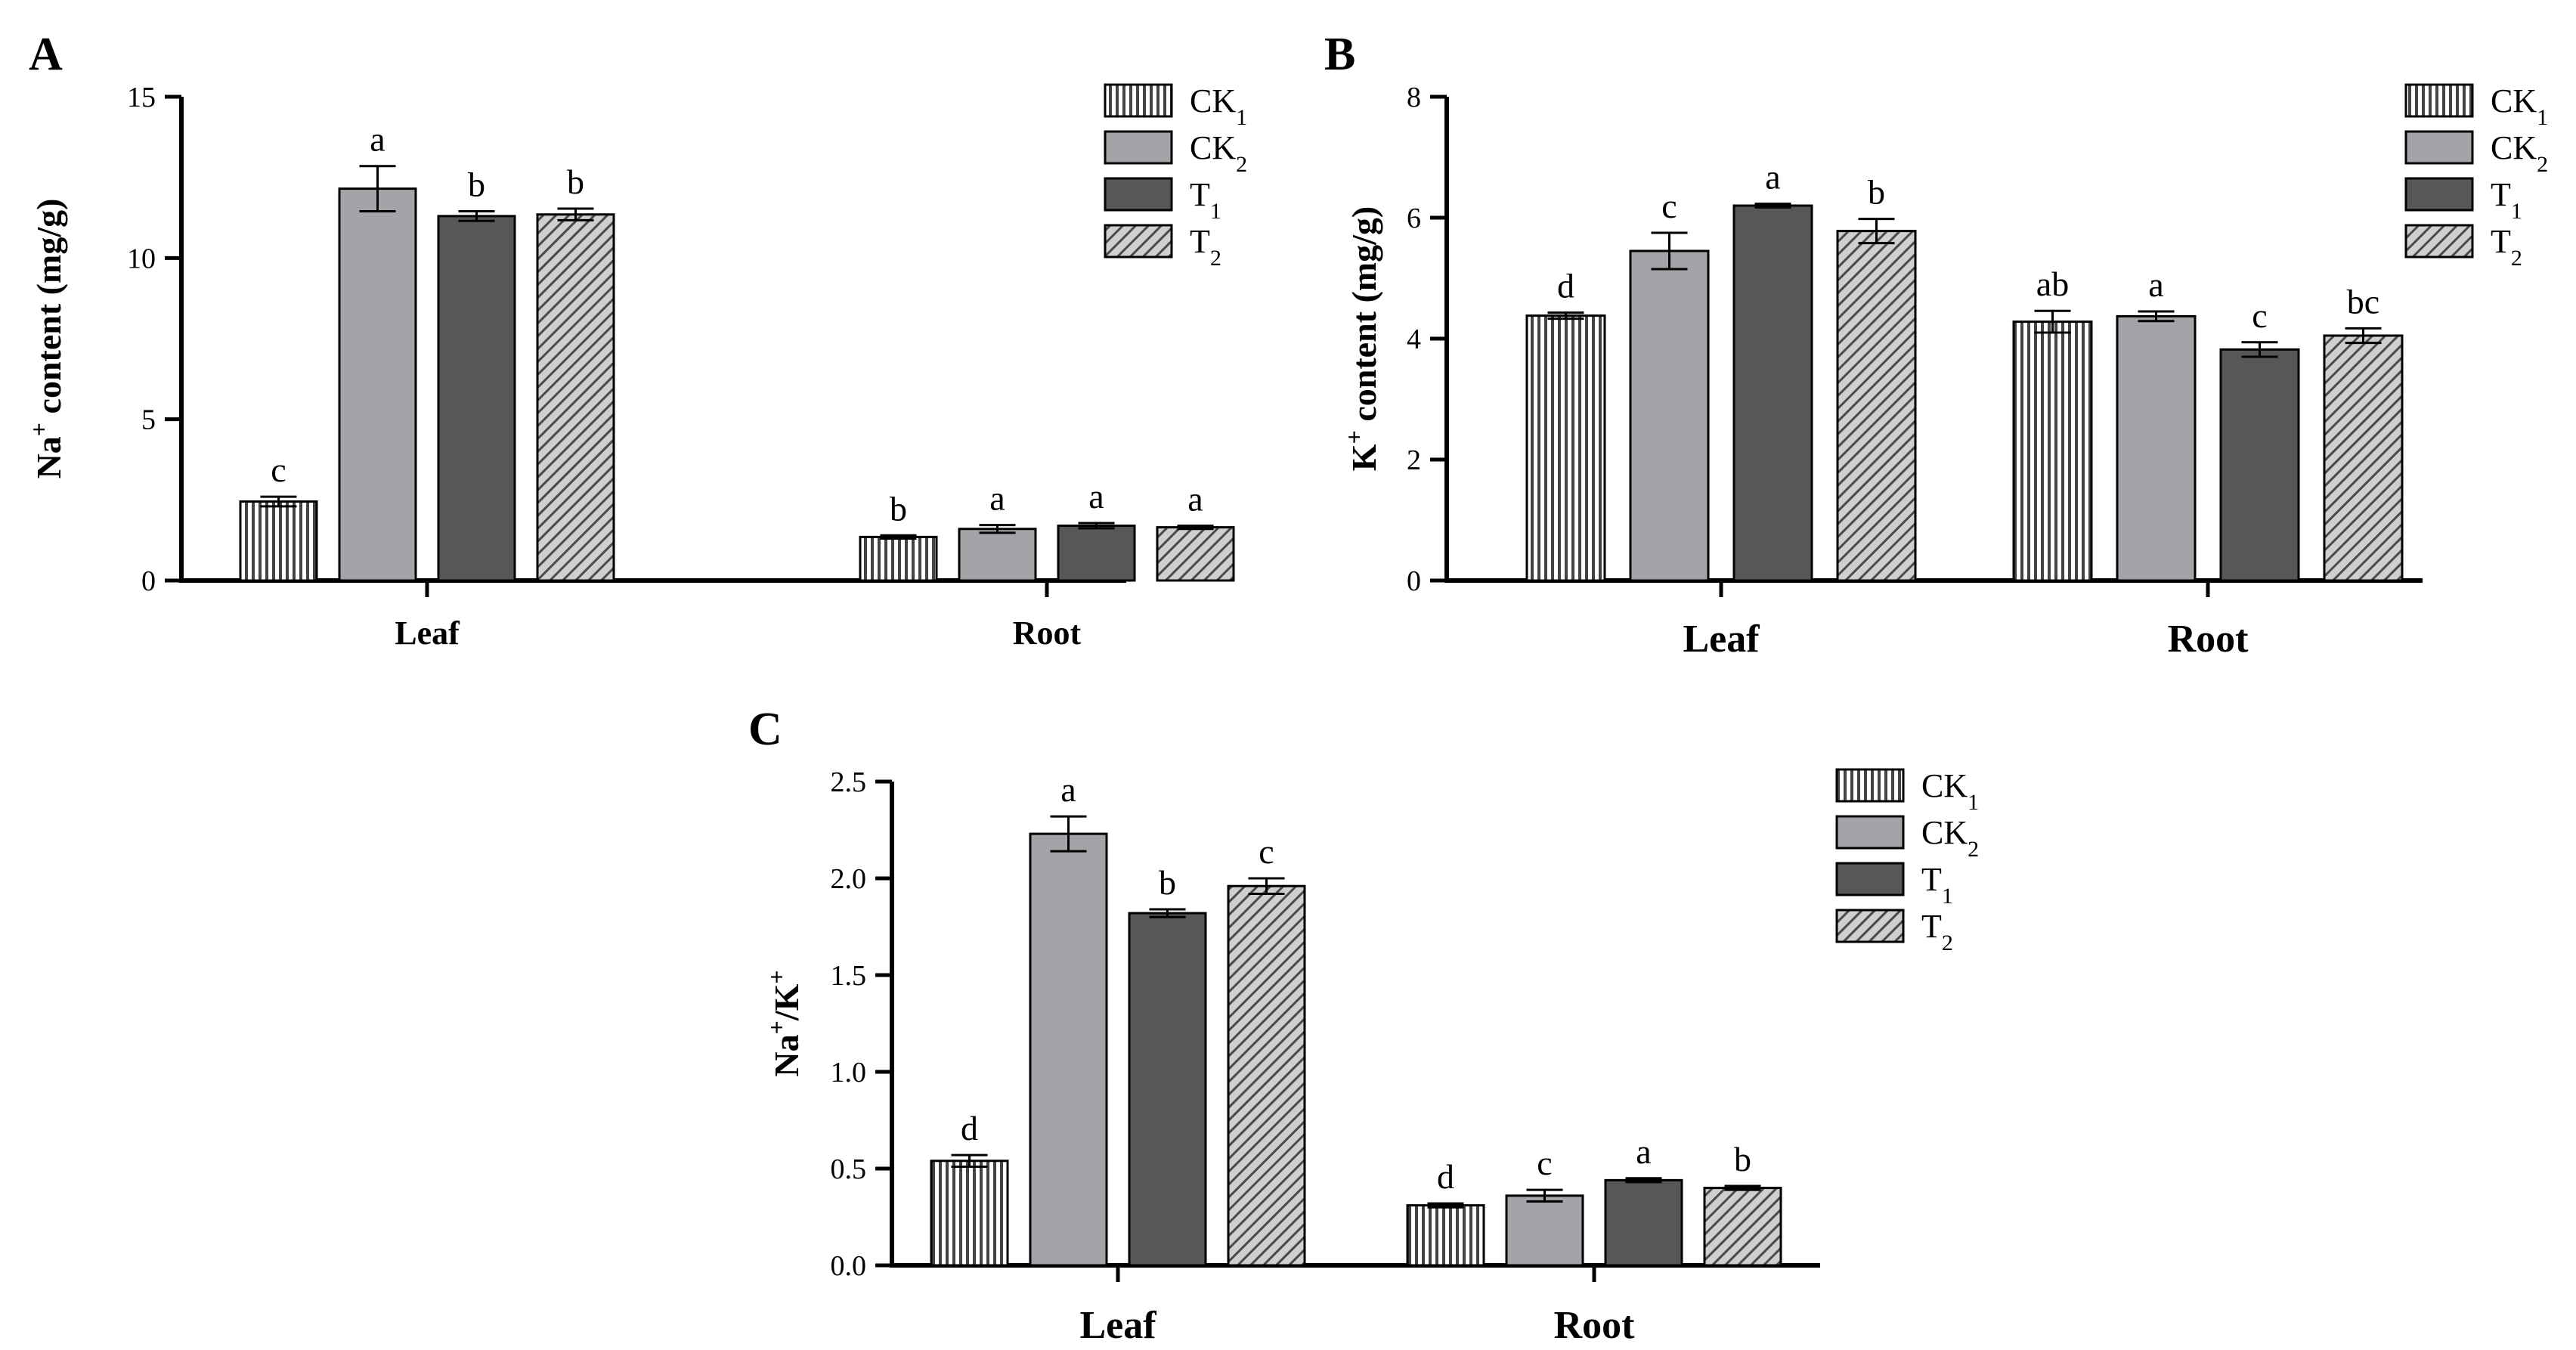 This screenshot has width=2576, height=1350. What do you see at coordinates (1414, 218) in the screenshot?
I see `y-tick-label: 6` at bounding box center [1414, 218].